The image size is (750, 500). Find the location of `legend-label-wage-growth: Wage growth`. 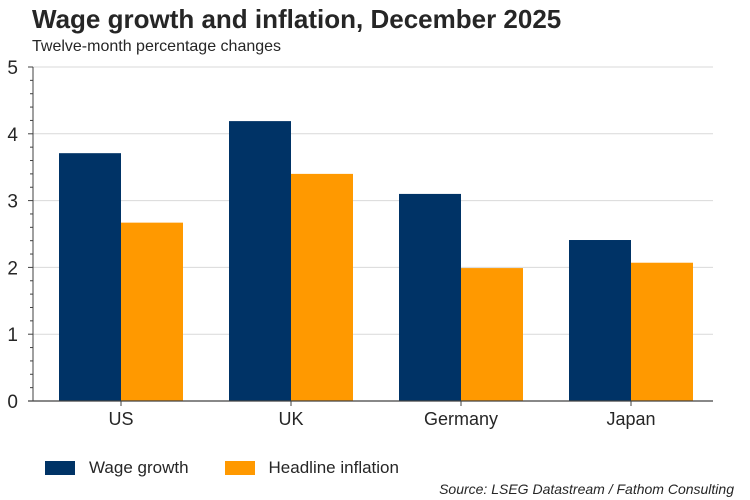

legend-label-wage-growth: Wage growth is located at coordinates (139, 467).